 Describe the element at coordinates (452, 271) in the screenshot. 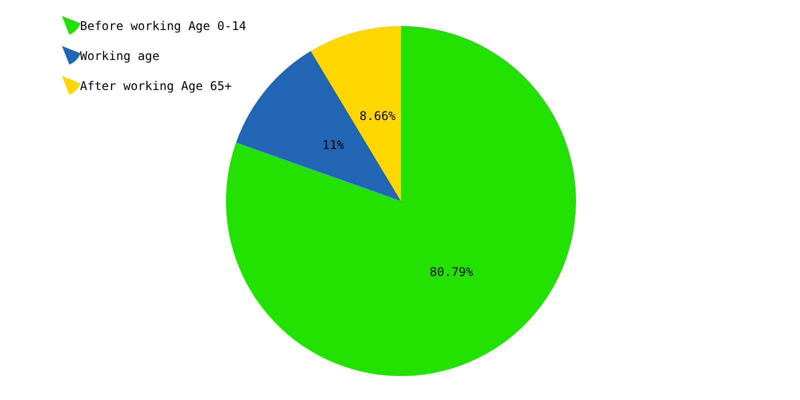

I see `data-label: 80.79%` at that location.